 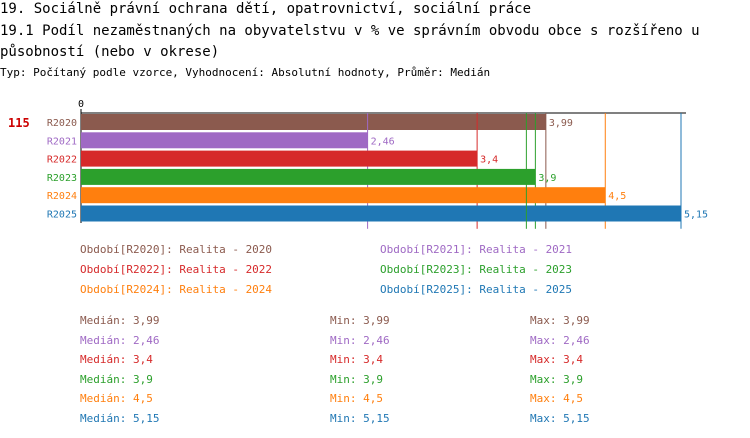 I want to click on stat-max: Max: 4,5, so click(x=556, y=398).